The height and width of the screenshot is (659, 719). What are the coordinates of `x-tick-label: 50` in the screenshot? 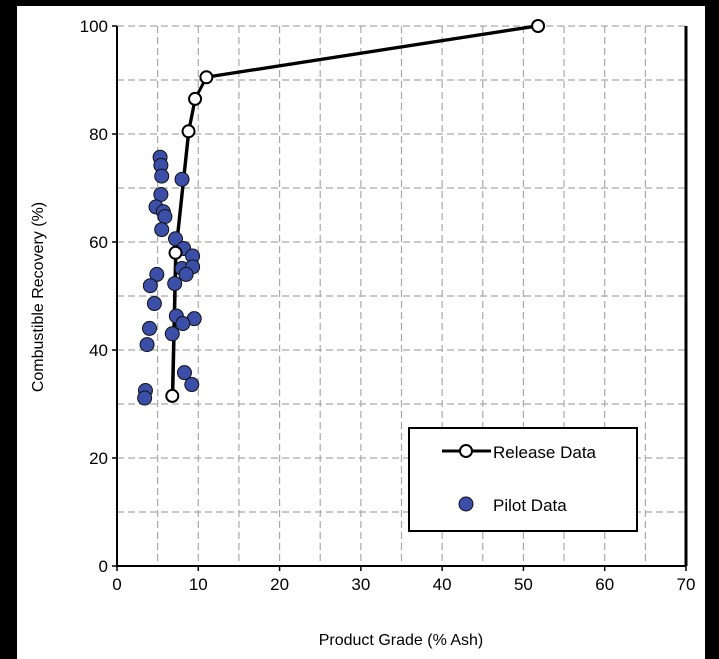 It's located at (523, 584).